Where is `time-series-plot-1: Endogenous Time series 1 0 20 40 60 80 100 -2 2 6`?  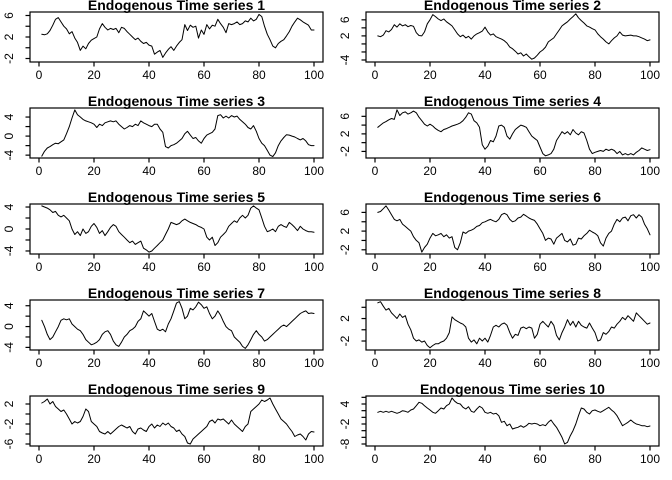 time-series-plot-1: Endogenous Time series 1 0 20 40 60 80 100 -2 2 6 is located at coordinates (168, 48).